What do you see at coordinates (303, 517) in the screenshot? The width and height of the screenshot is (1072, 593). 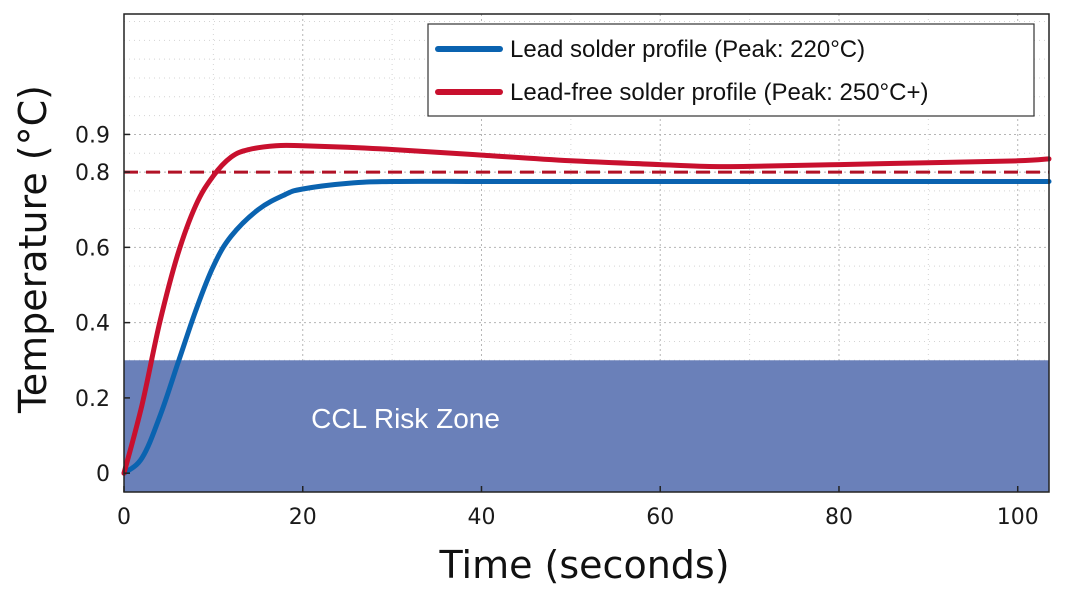 I see `x-tick-label: 20` at bounding box center [303, 517].